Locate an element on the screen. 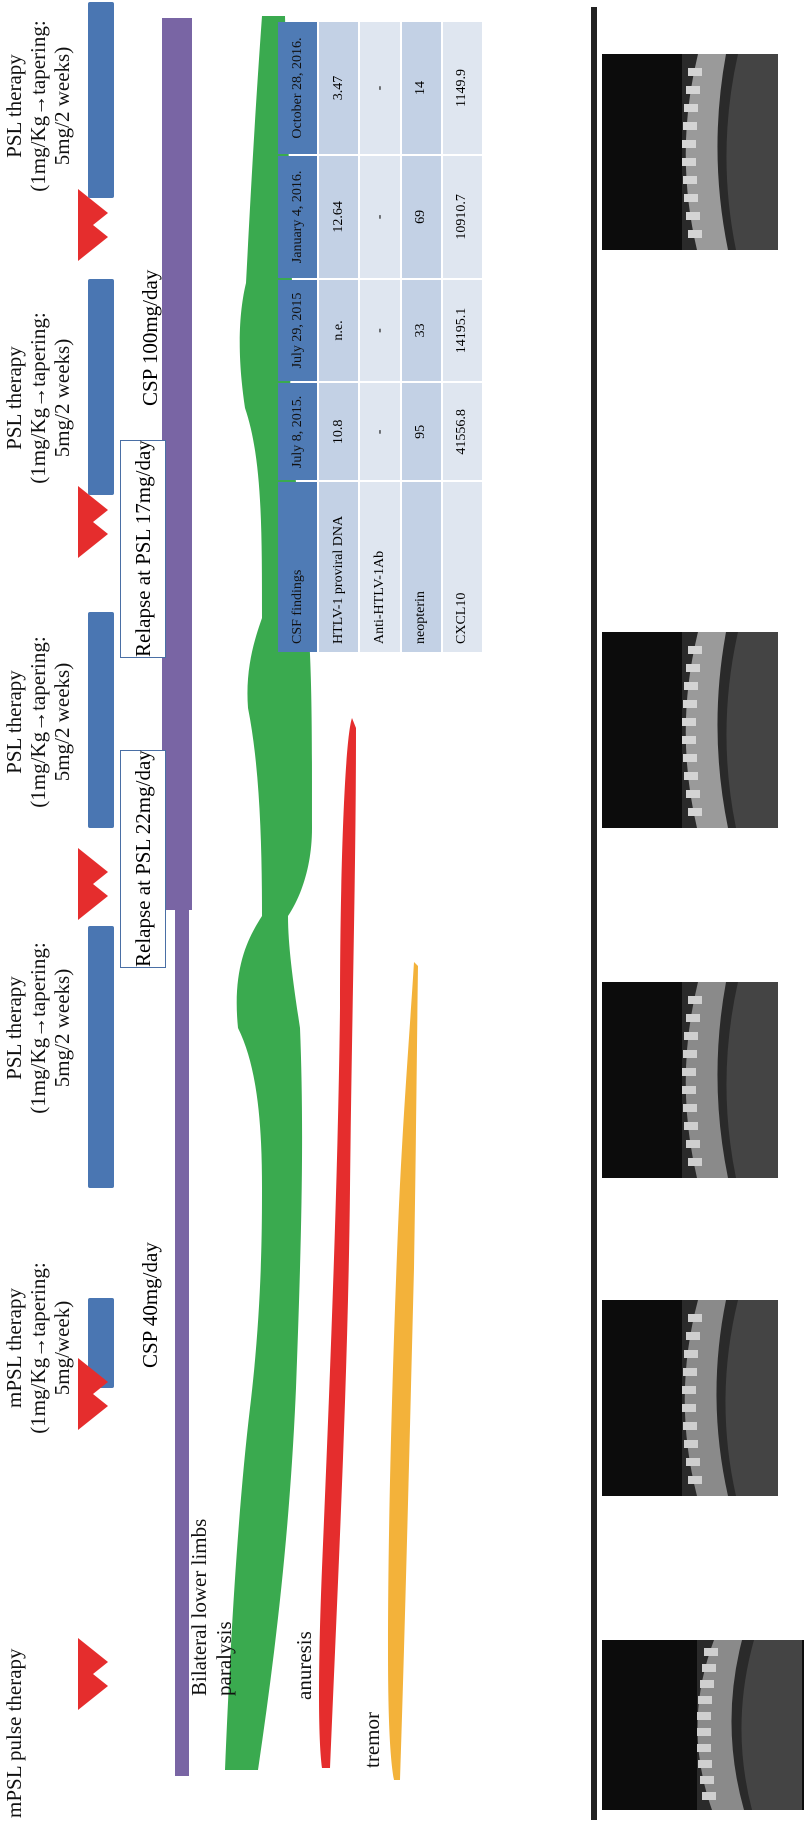 The image size is (811, 1828). label-tremor: tremor is located at coordinates (372, 1740).